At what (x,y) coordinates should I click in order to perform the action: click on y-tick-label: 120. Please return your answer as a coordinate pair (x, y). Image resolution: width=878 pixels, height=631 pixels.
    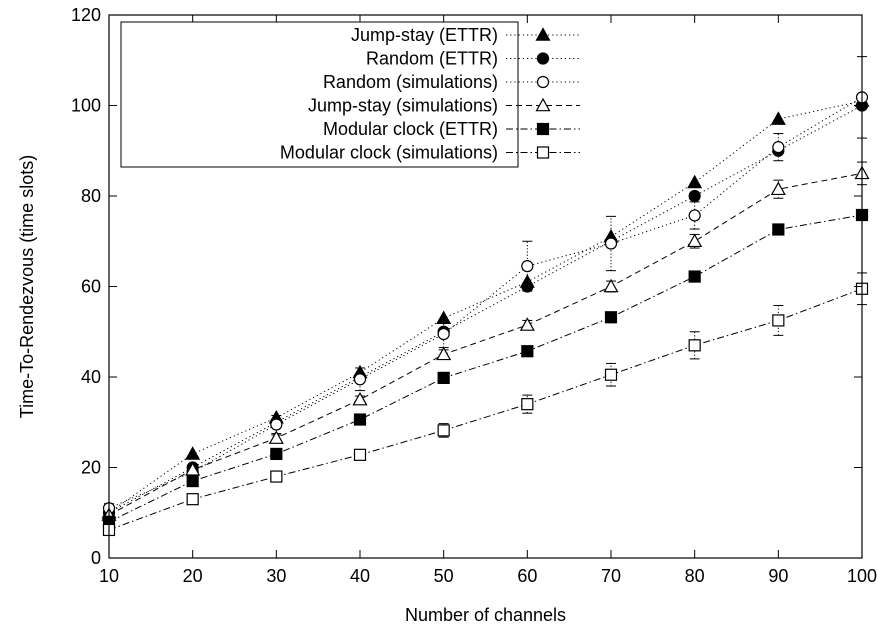
    Looking at the image, I should click on (86, 15).